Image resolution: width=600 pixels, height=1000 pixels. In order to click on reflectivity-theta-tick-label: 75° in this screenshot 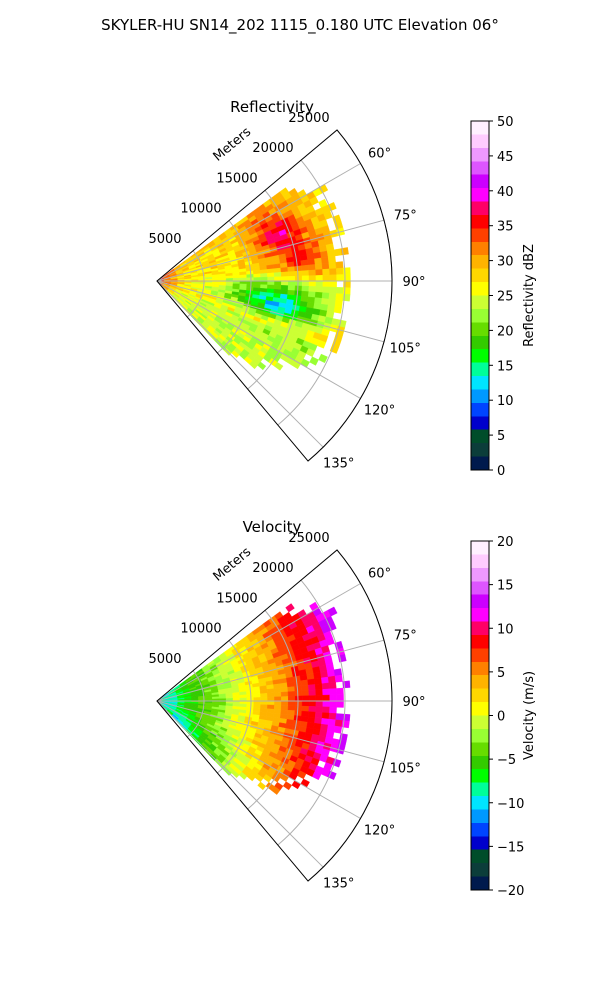, I will do `click(405, 215)`.